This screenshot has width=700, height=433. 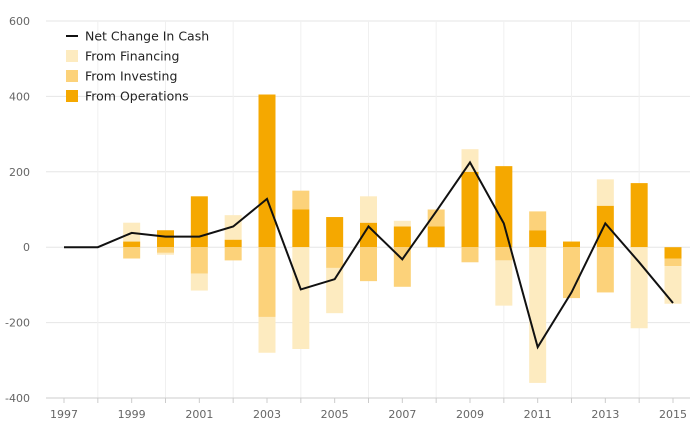 What do you see at coordinates (301, 200) in the screenshot?
I see `bar-from-investing-2004` at bounding box center [301, 200].